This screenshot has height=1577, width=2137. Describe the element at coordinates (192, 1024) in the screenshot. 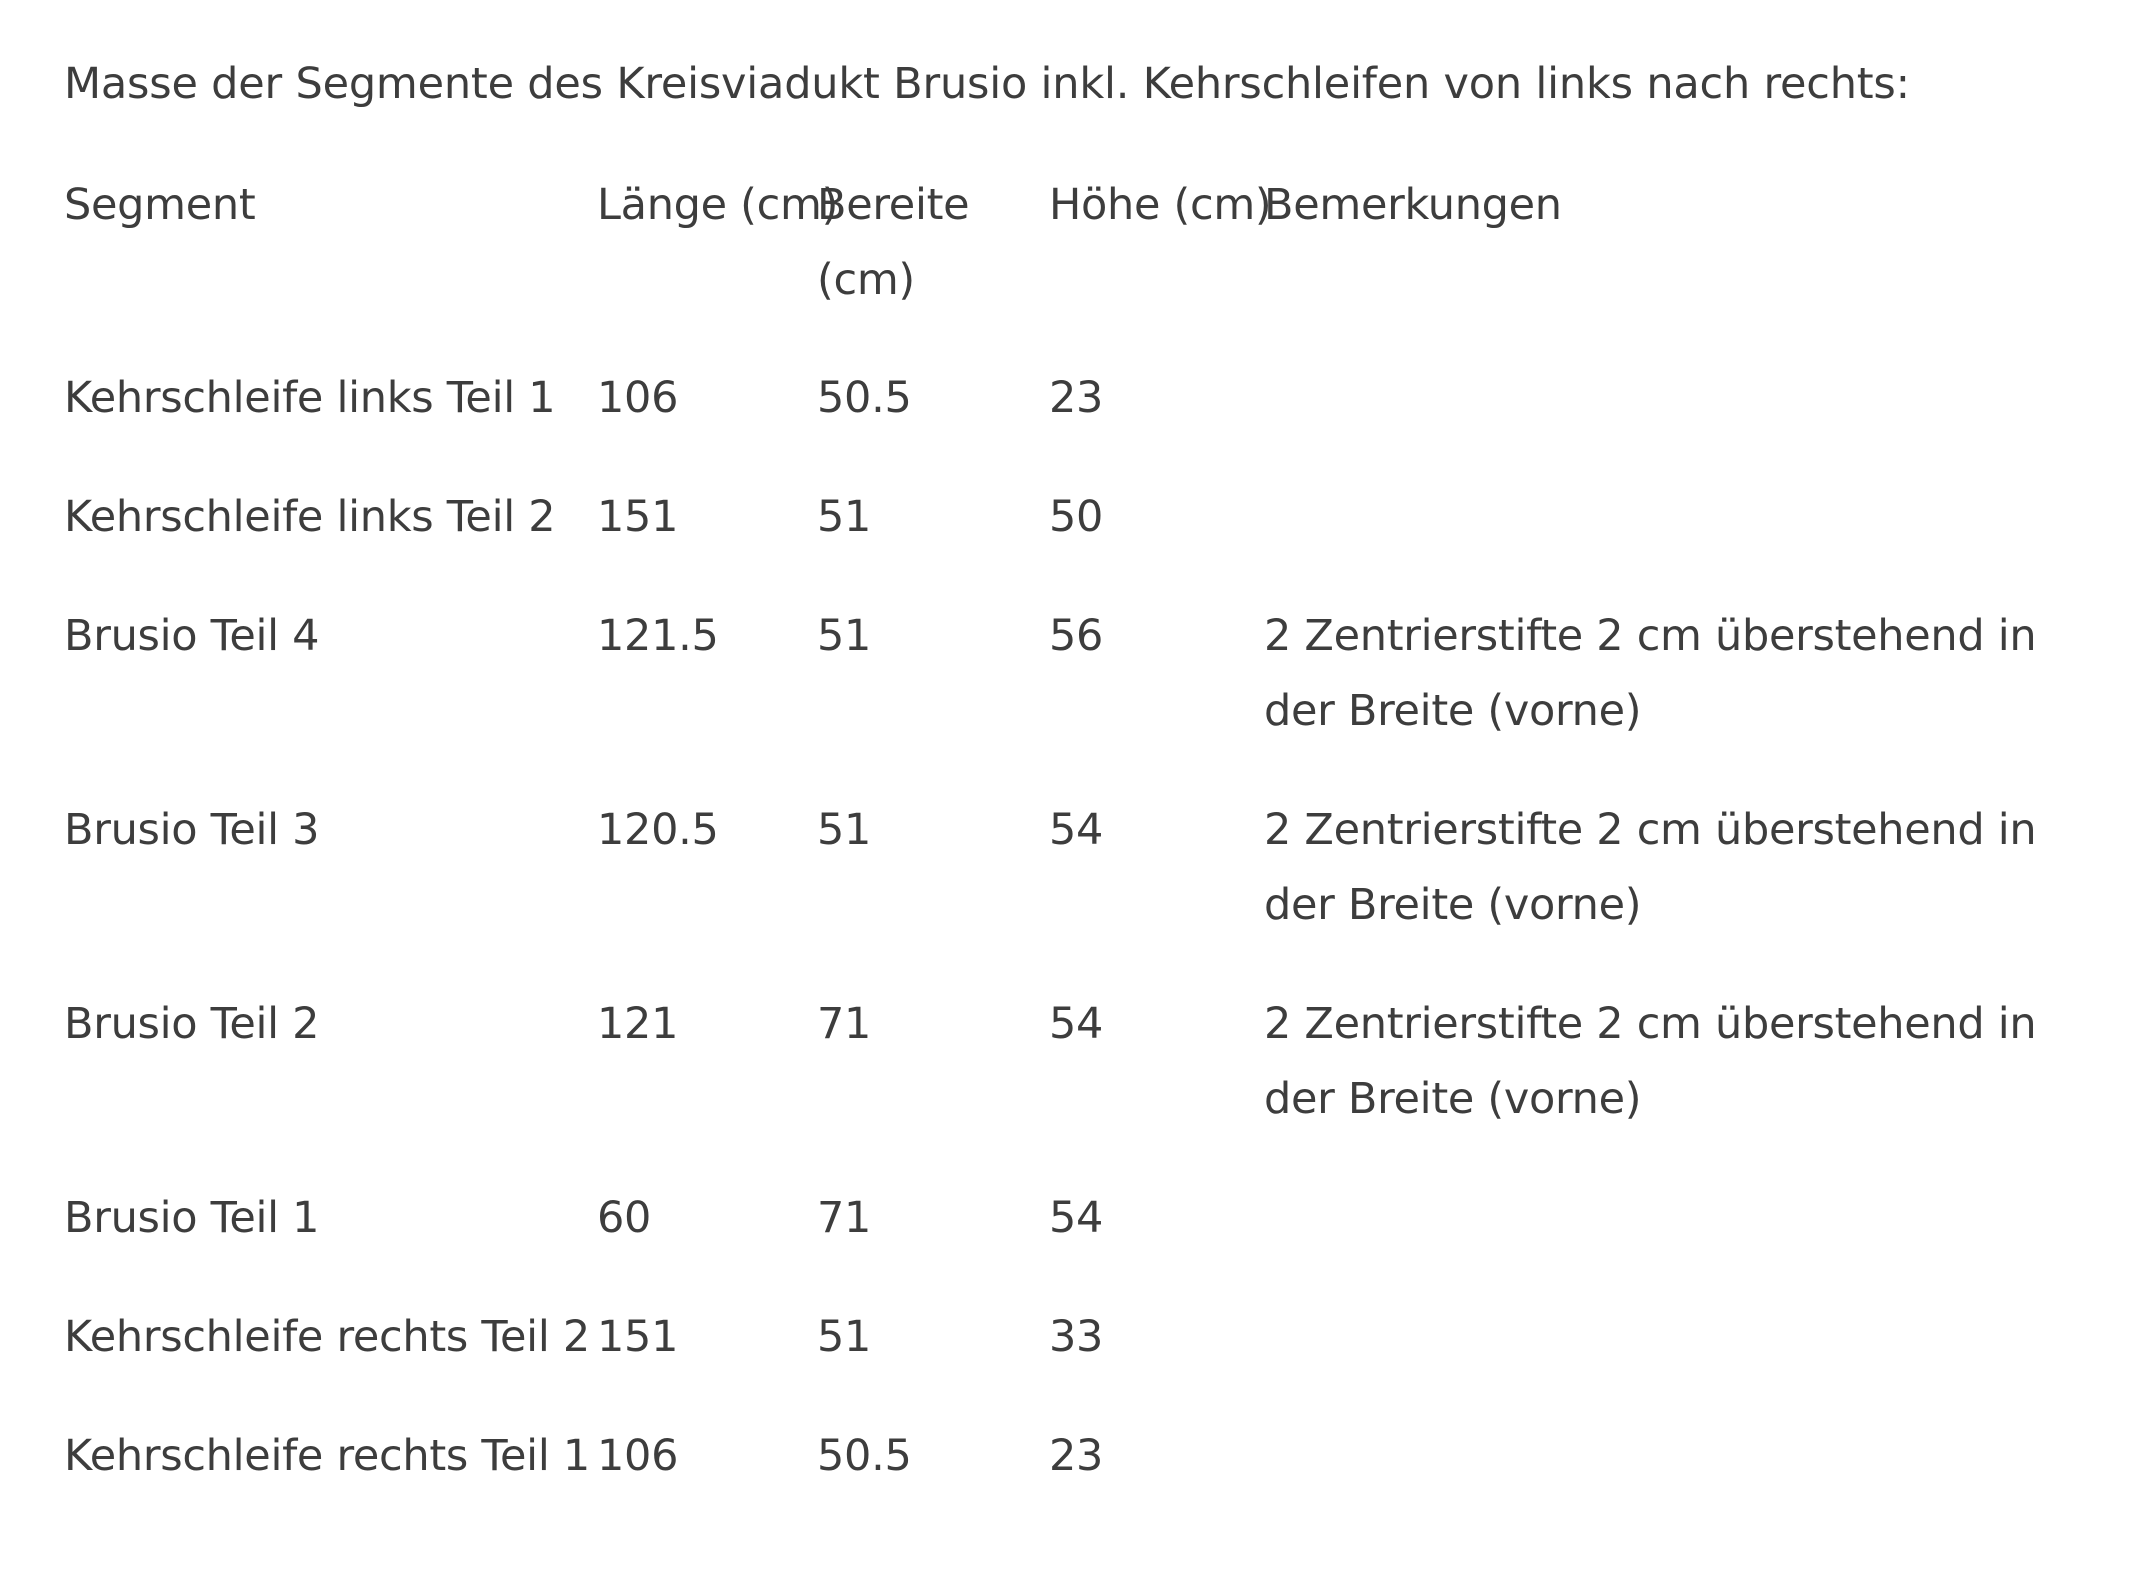

I see `cell-segment: Brusio Teil 2` at that location.